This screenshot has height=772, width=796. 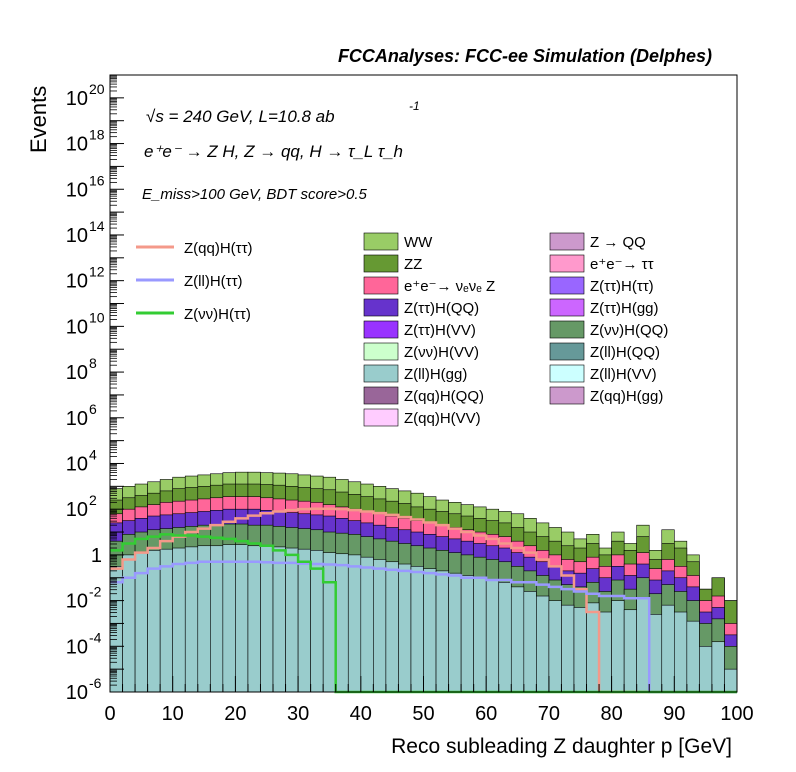 What do you see at coordinates (442, 418) in the screenshot?
I see `legend-fill-label: Z(qq)H(VV)` at bounding box center [442, 418].